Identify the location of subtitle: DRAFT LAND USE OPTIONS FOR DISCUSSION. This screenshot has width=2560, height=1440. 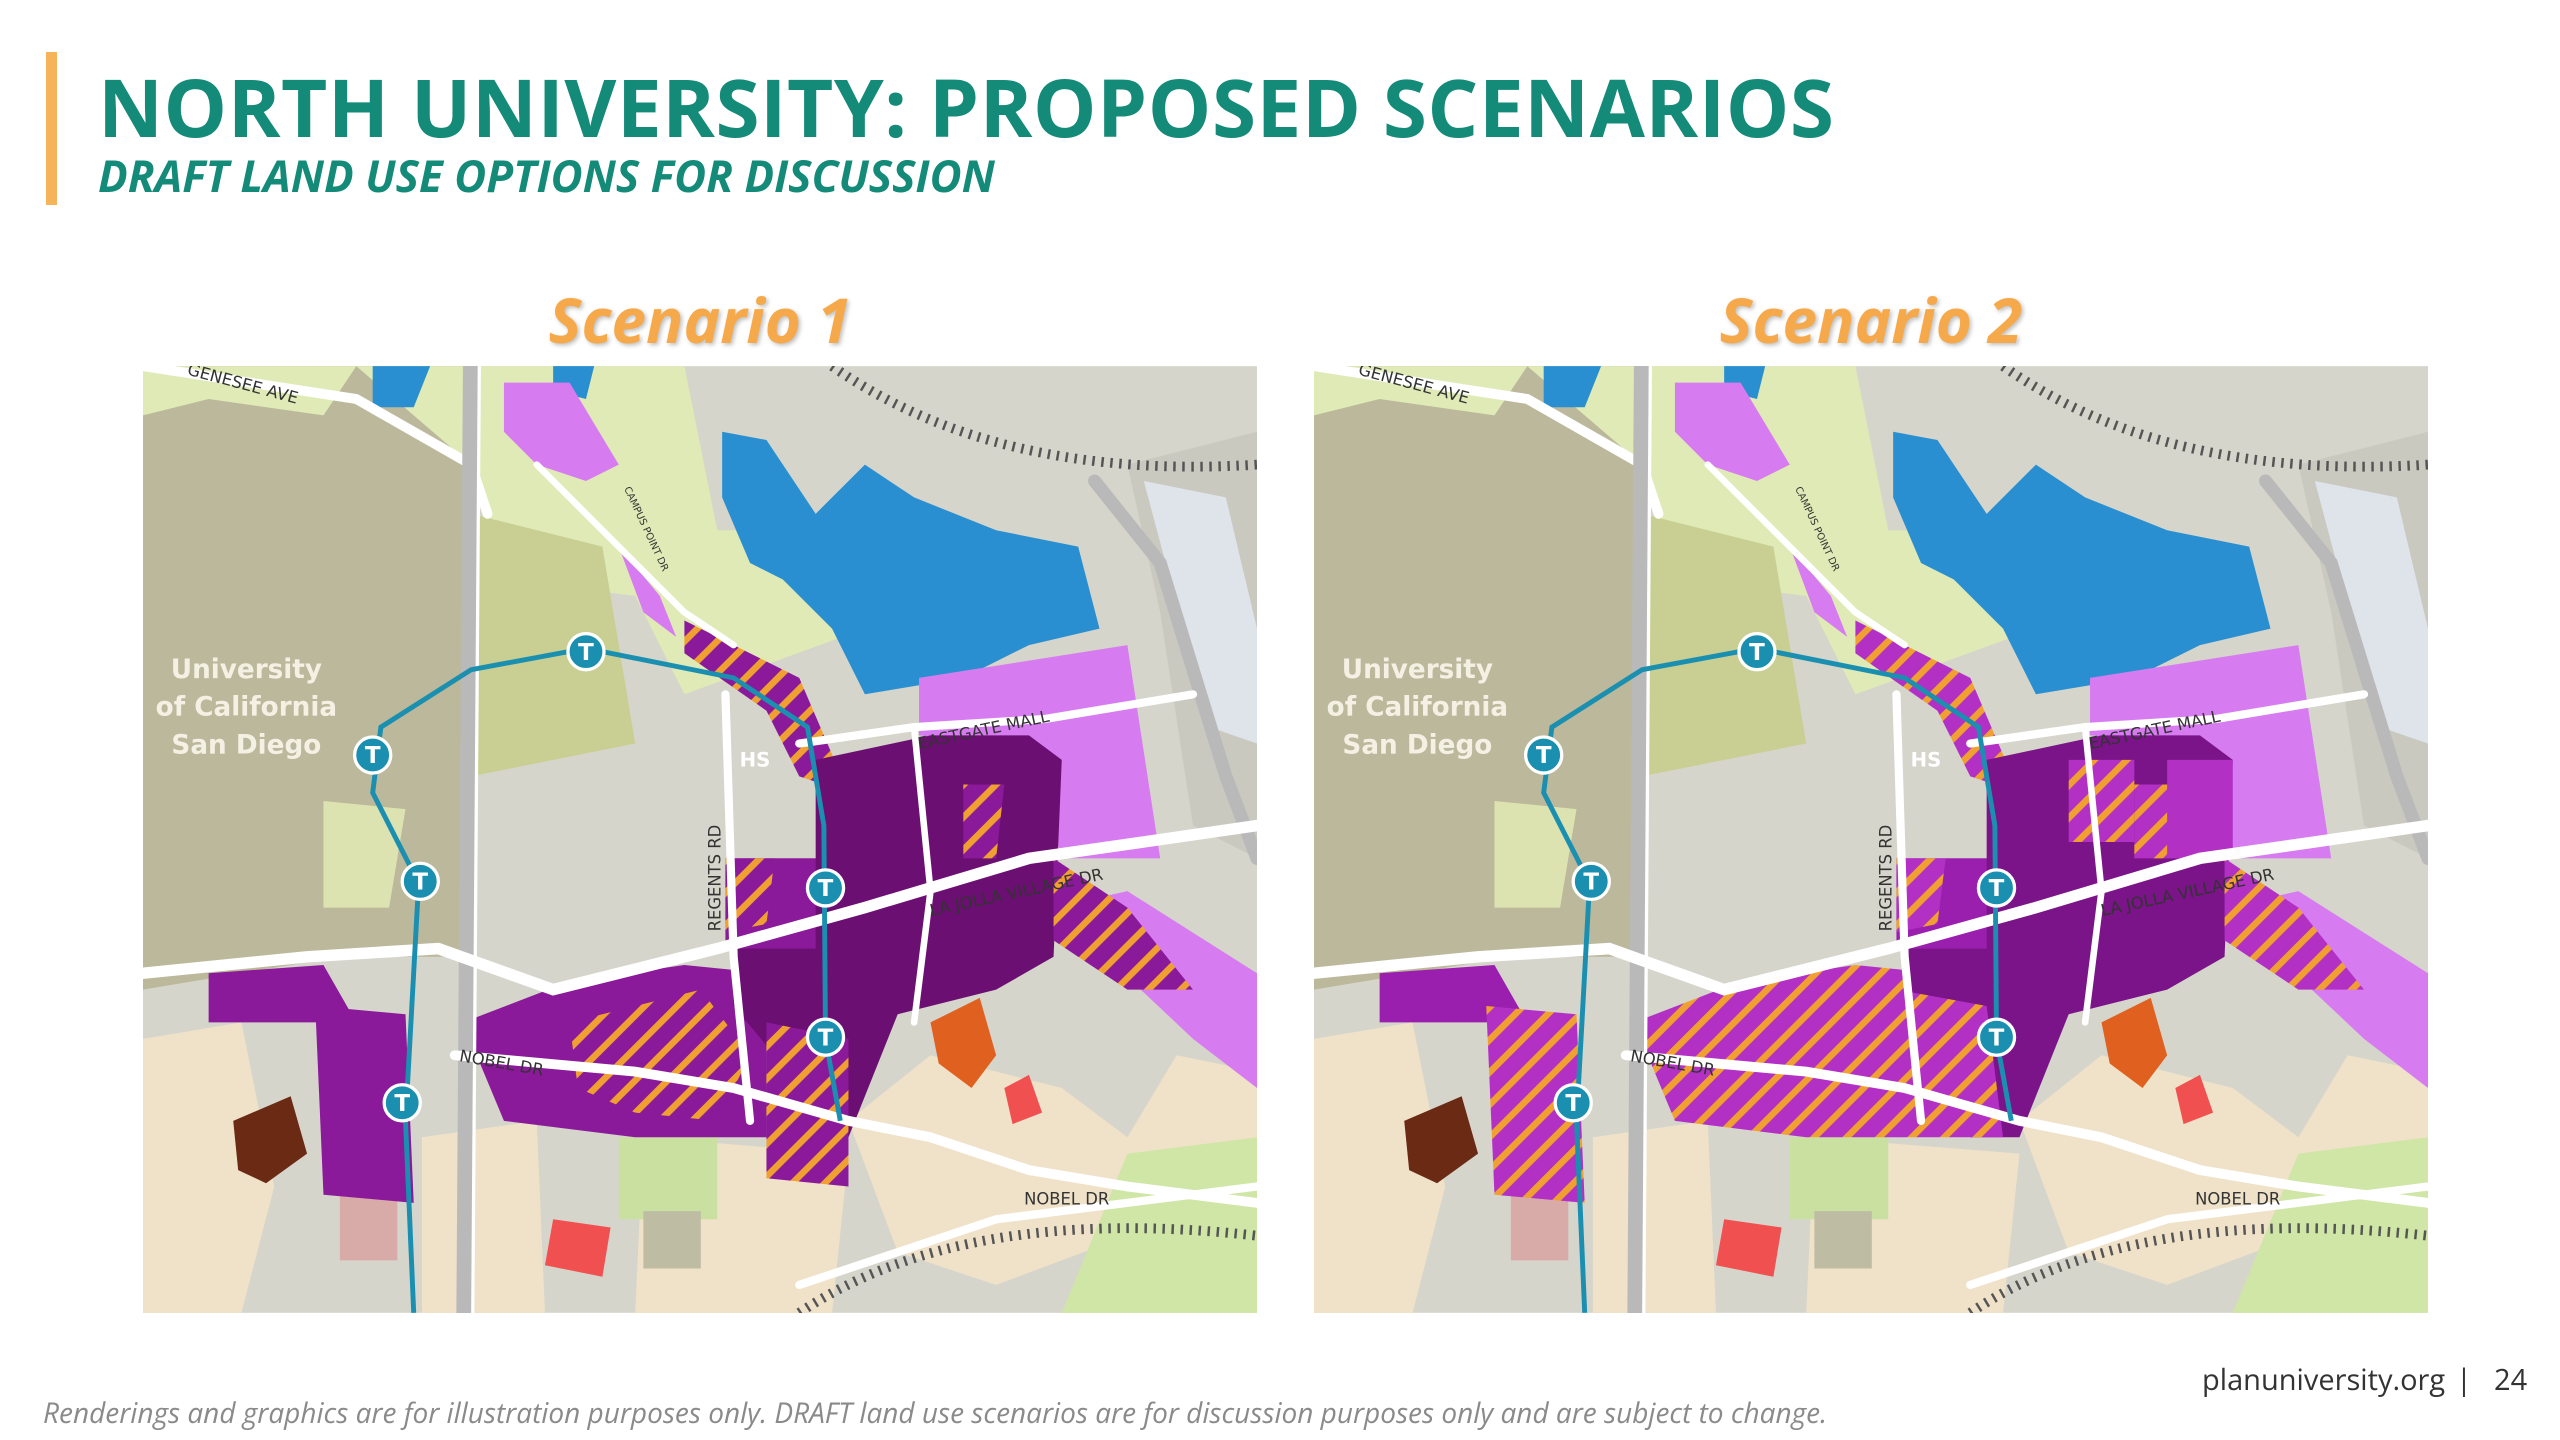
(546, 175).